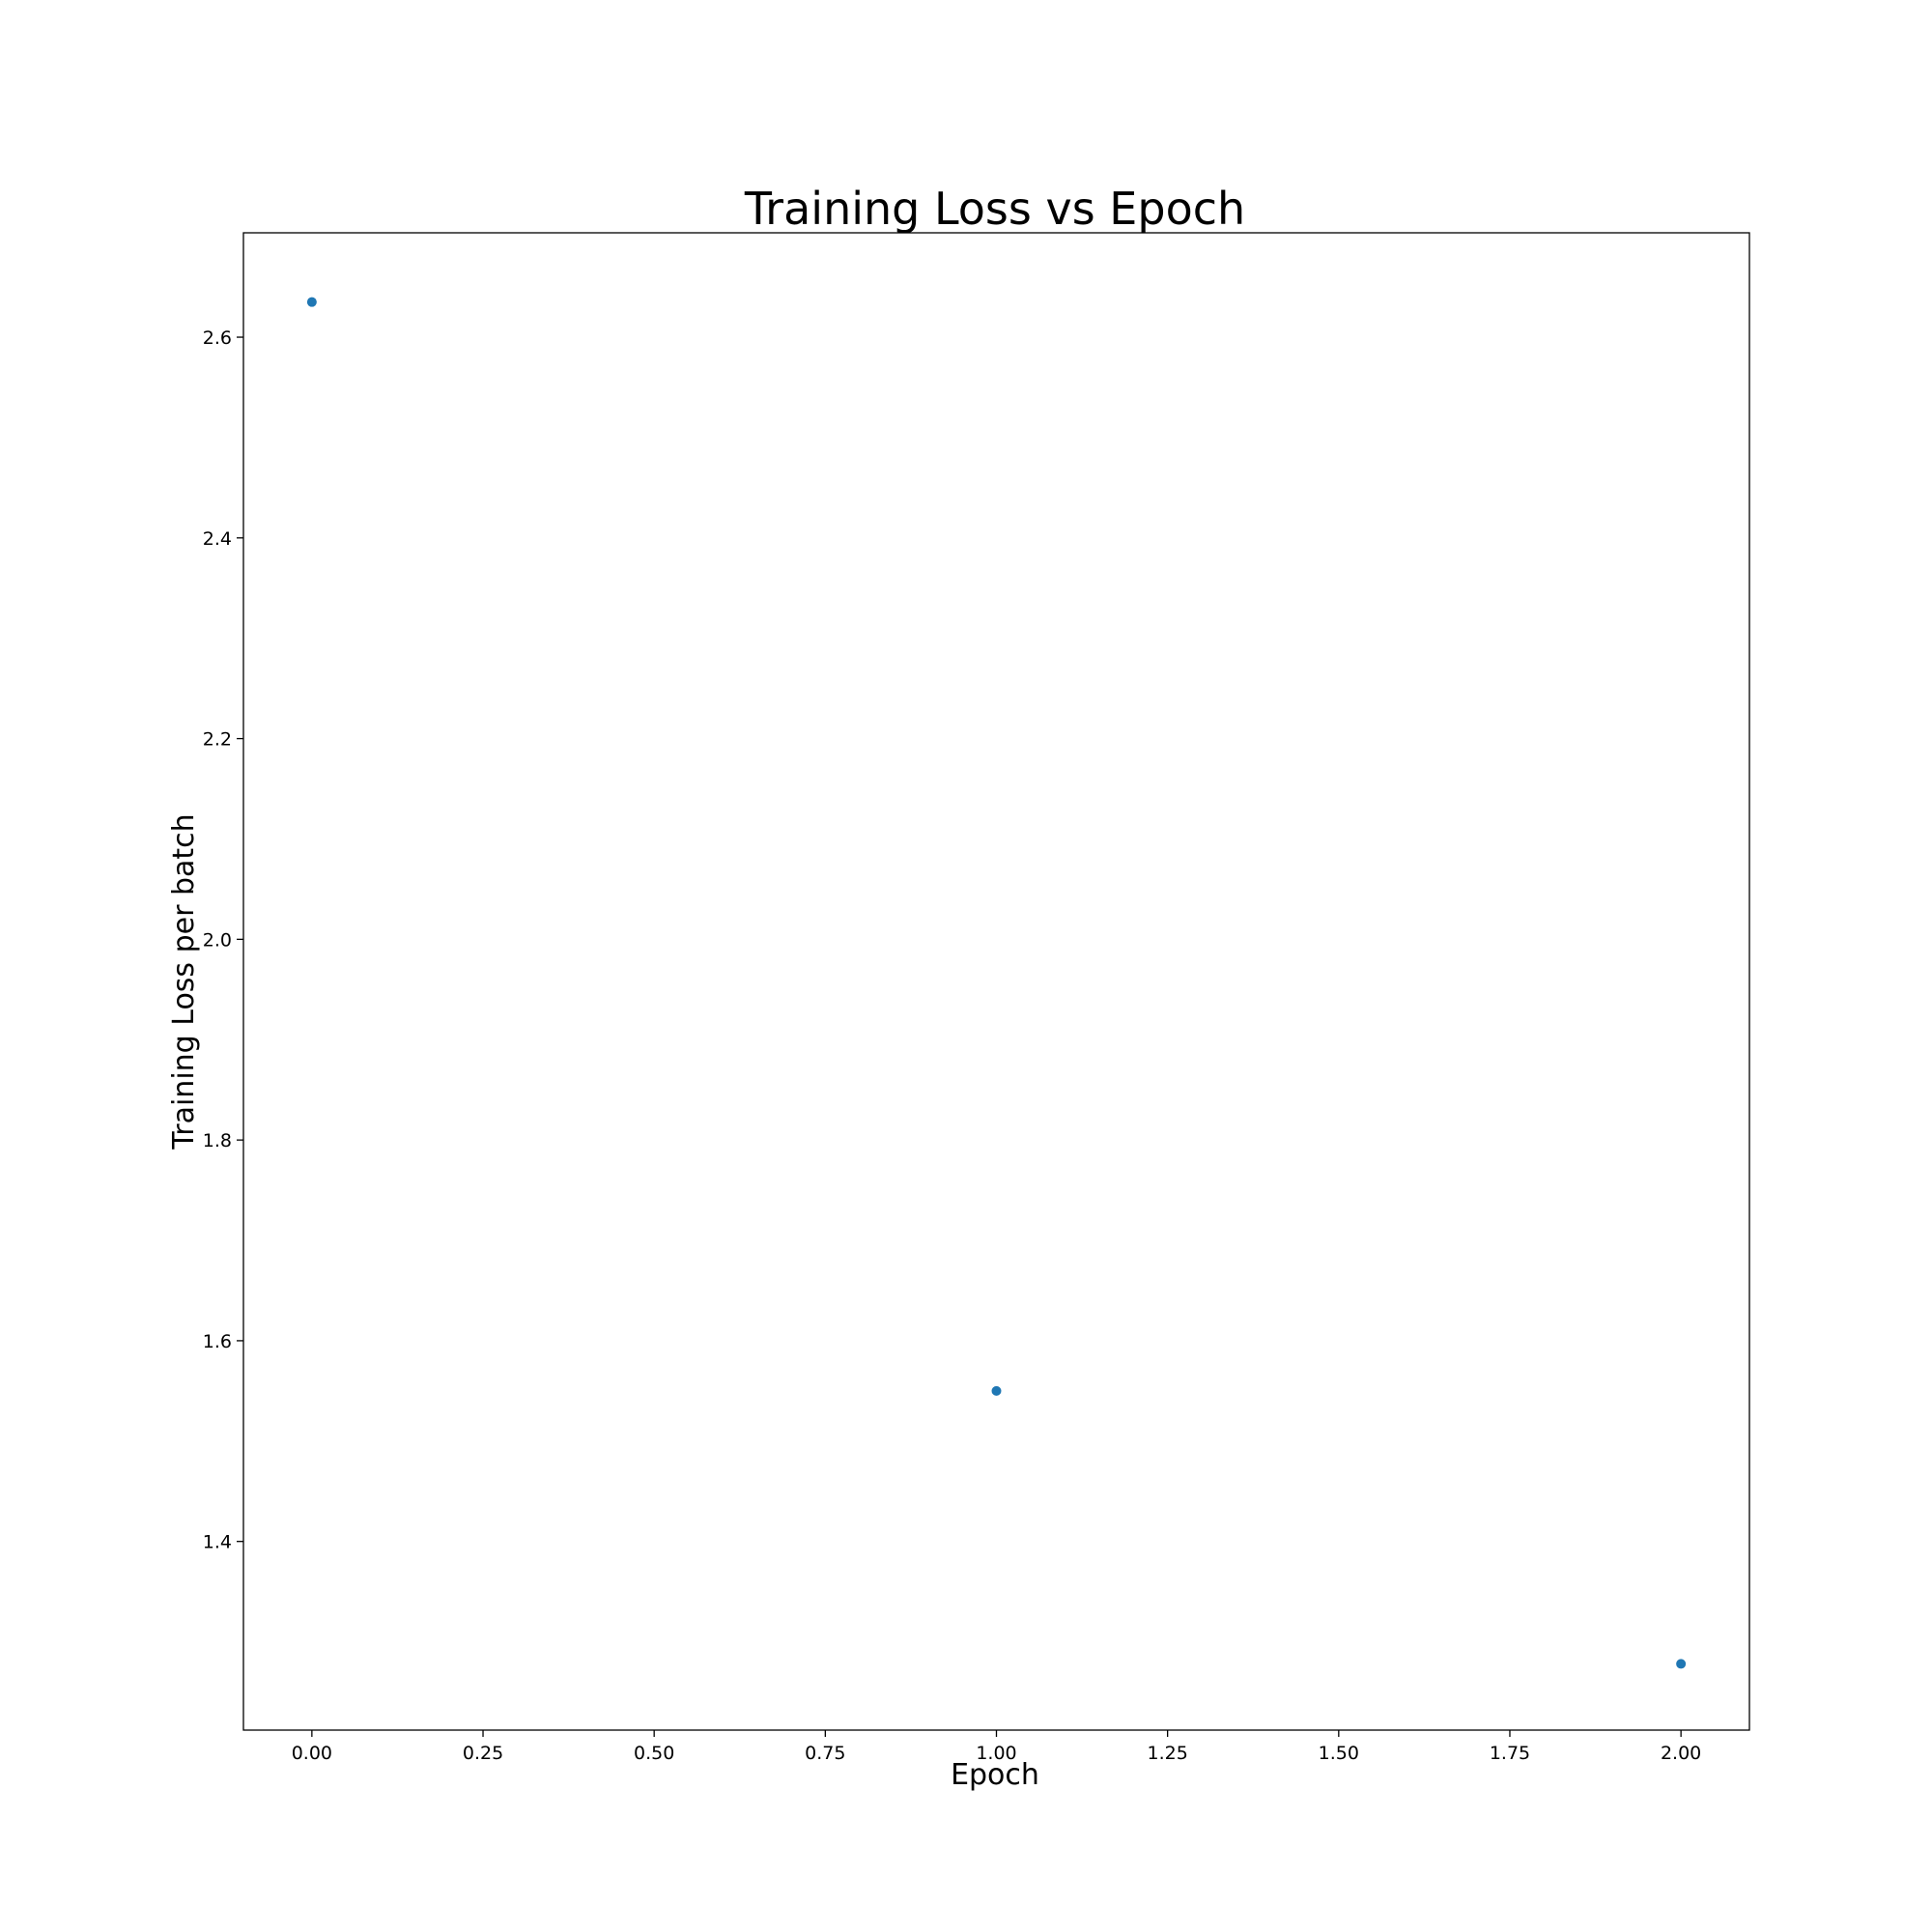 The width and height of the screenshot is (1932, 1932). Describe the element at coordinates (483, 1753) in the screenshot. I see `x-tick-label: 0.25` at that location.